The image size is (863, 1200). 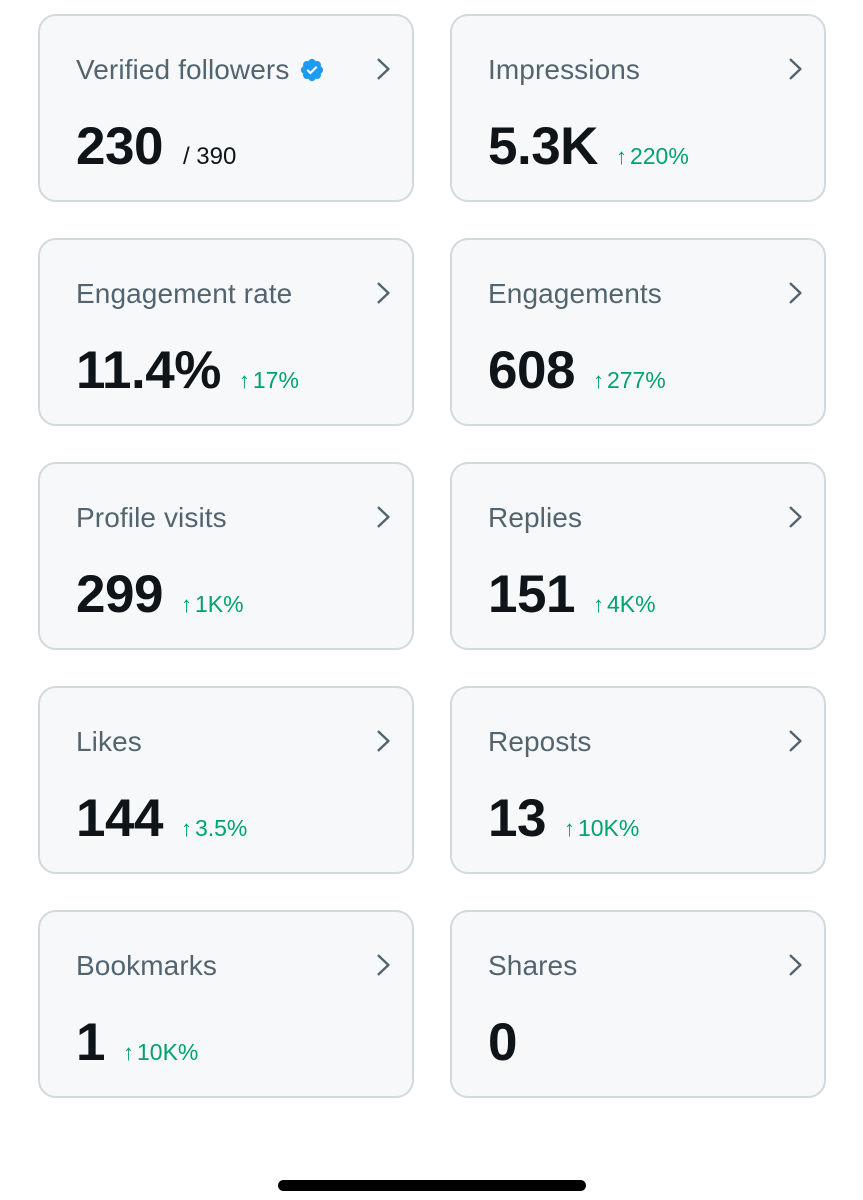 I want to click on metric-title-label: Likes, so click(x=109, y=741).